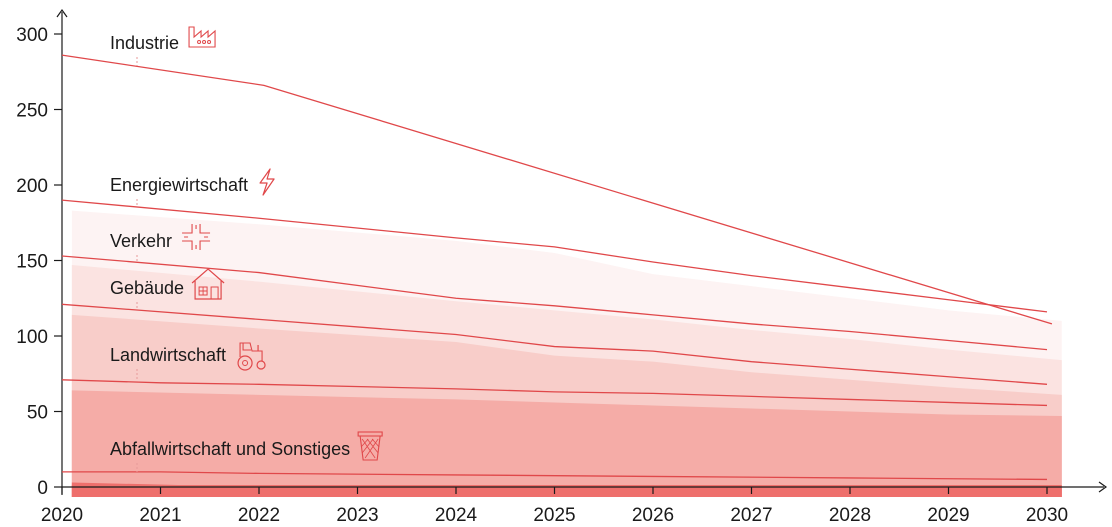 The height and width of the screenshot is (527, 1112). What do you see at coordinates (141, 241) in the screenshot?
I see `series-label-verkehr: Verkehr` at bounding box center [141, 241].